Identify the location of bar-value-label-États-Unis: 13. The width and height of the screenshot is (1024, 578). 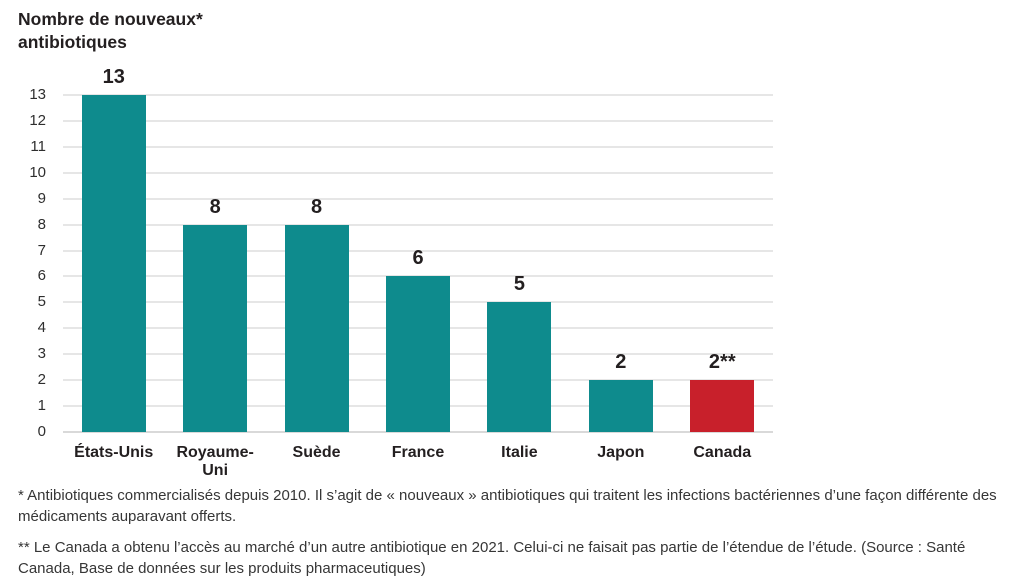
(113, 77).